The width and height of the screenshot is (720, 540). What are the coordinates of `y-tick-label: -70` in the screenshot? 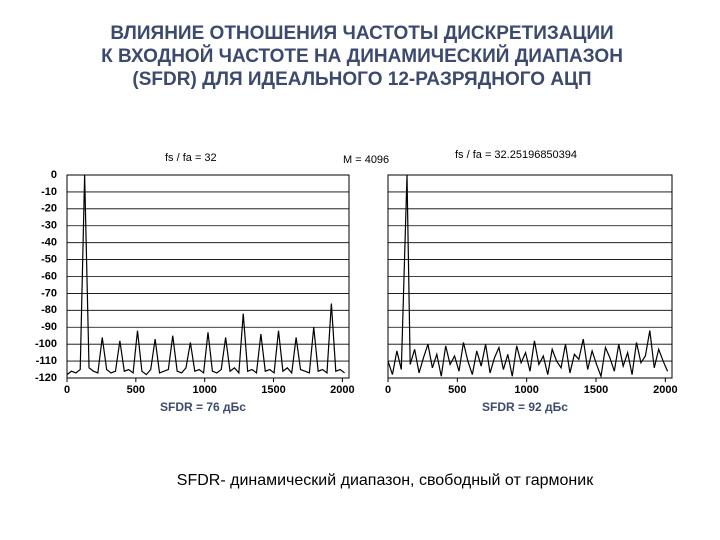 It's located at (49, 293).